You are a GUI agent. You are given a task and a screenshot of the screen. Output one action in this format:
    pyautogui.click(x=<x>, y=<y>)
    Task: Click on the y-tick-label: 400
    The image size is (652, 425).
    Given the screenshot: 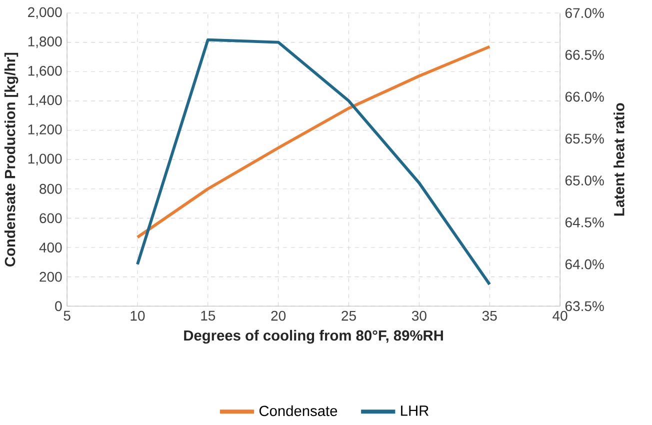 What is the action you would take?
    pyautogui.click(x=50, y=247)
    